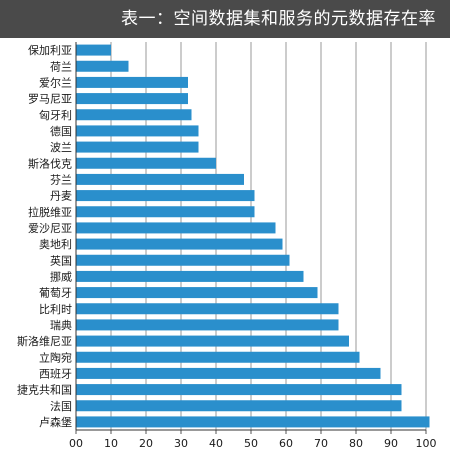  I want to click on category-label: 捷克共和国, so click(44, 390).